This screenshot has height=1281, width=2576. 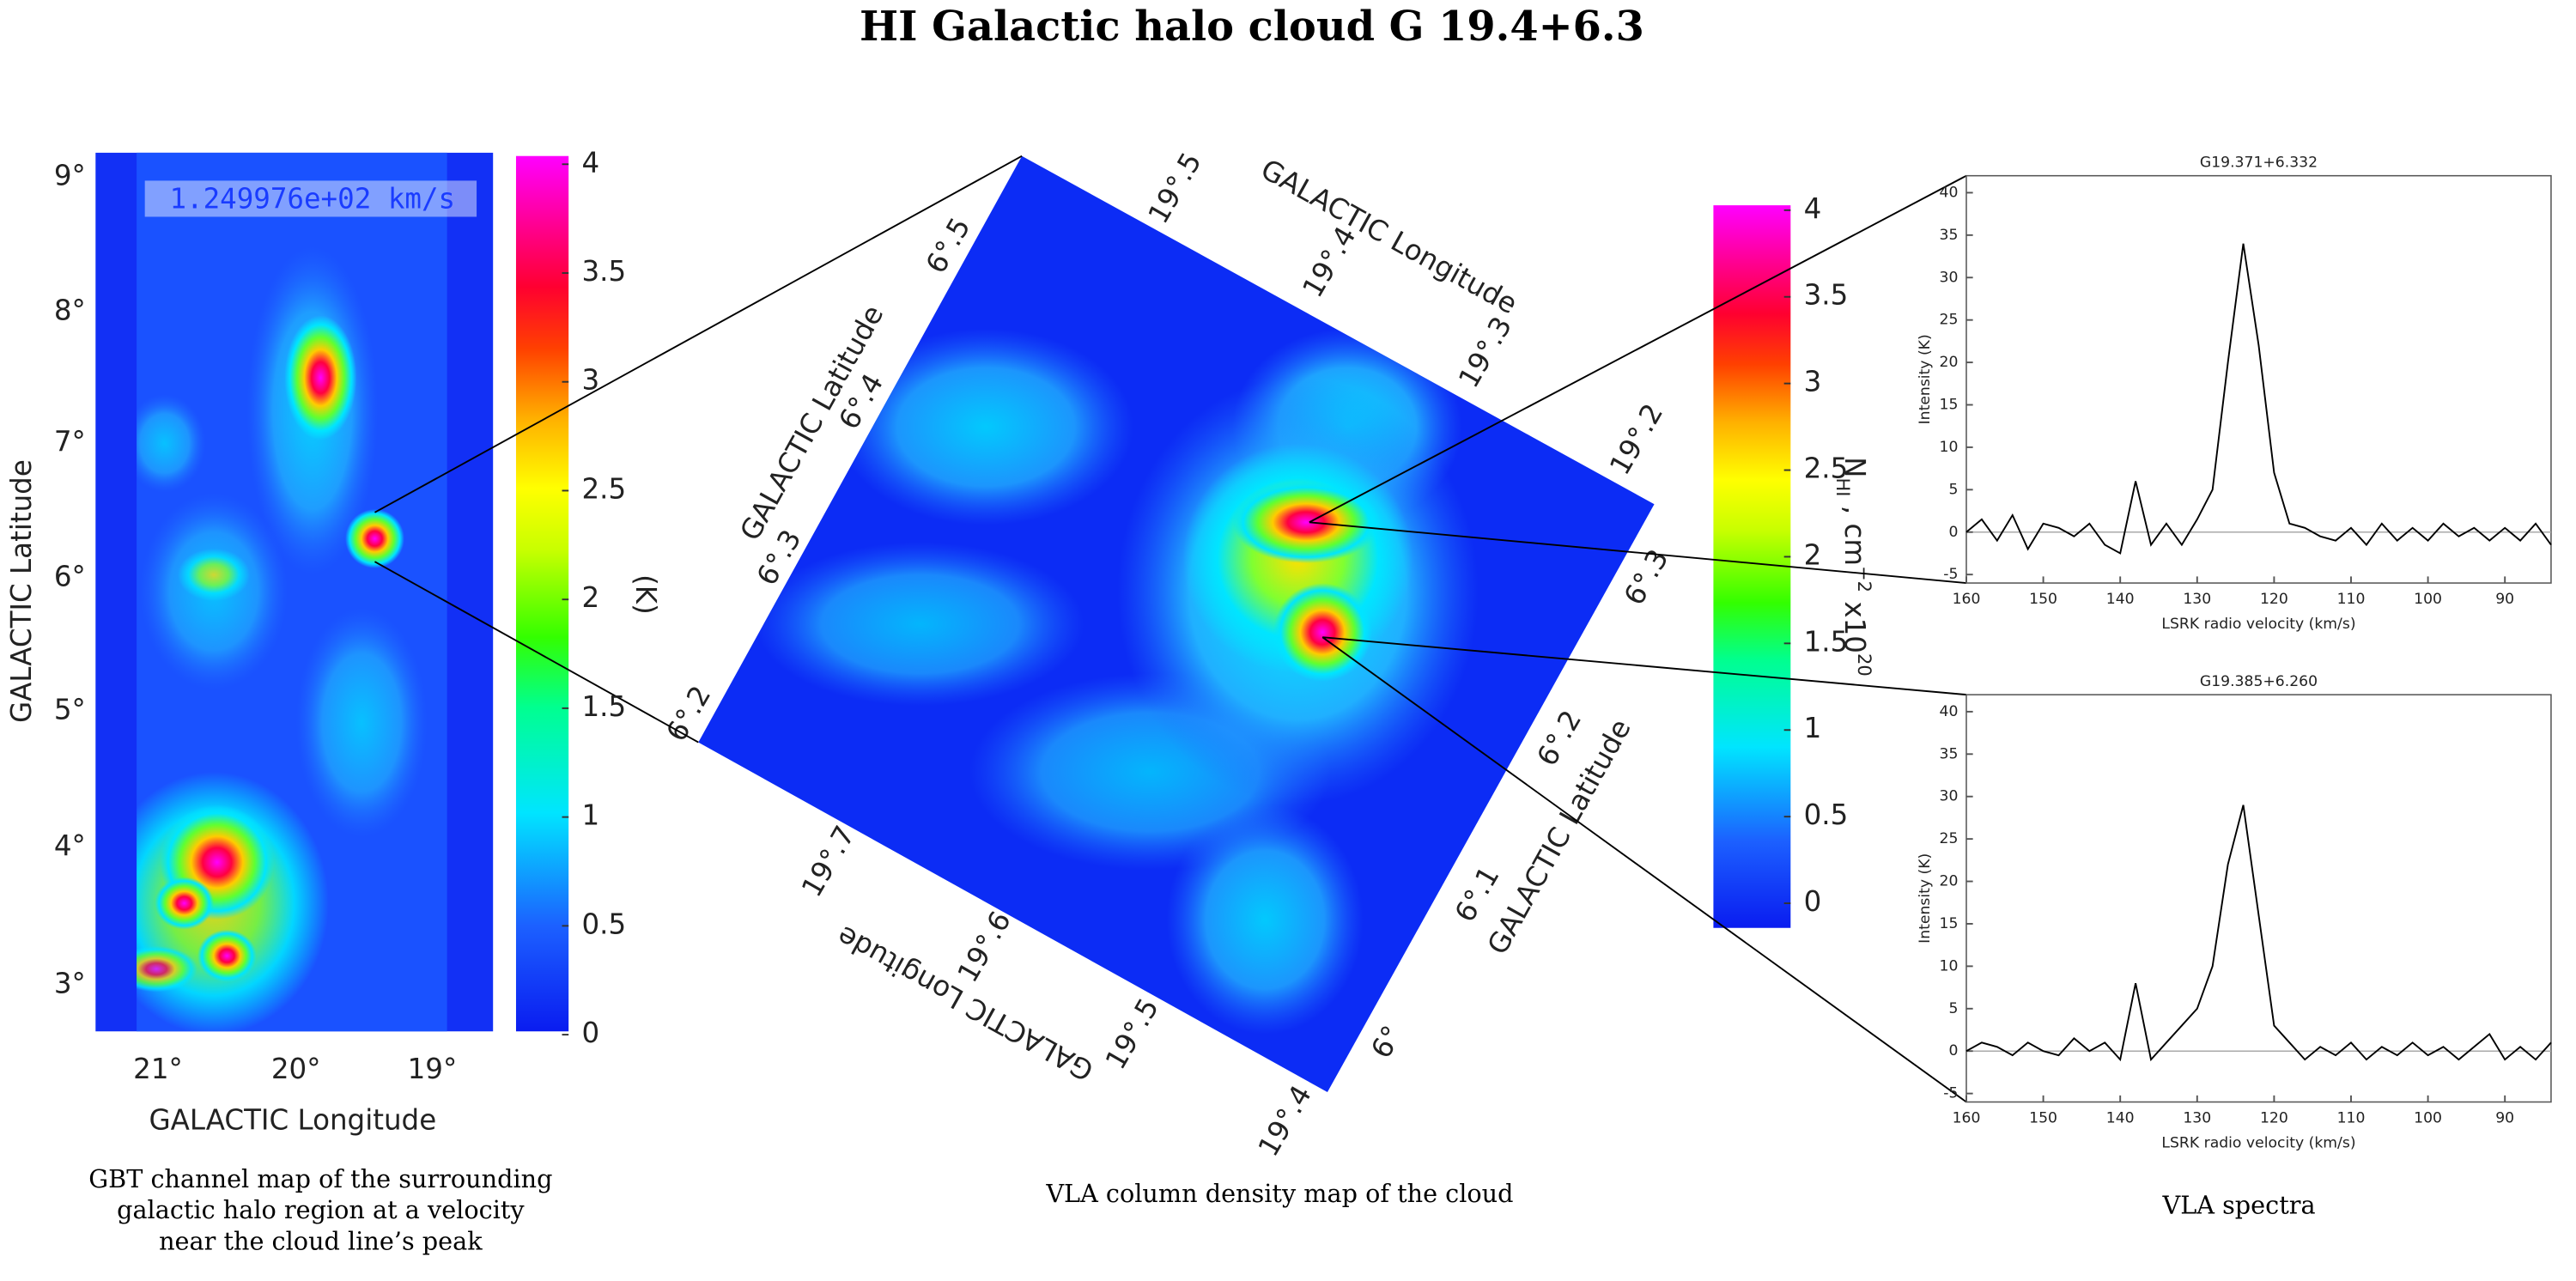 What do you see at coordinates (320, 1178) in the screenshot?
I see `caption-line: GBT channel map of the surrounding` at bounding box center [320, 1178].